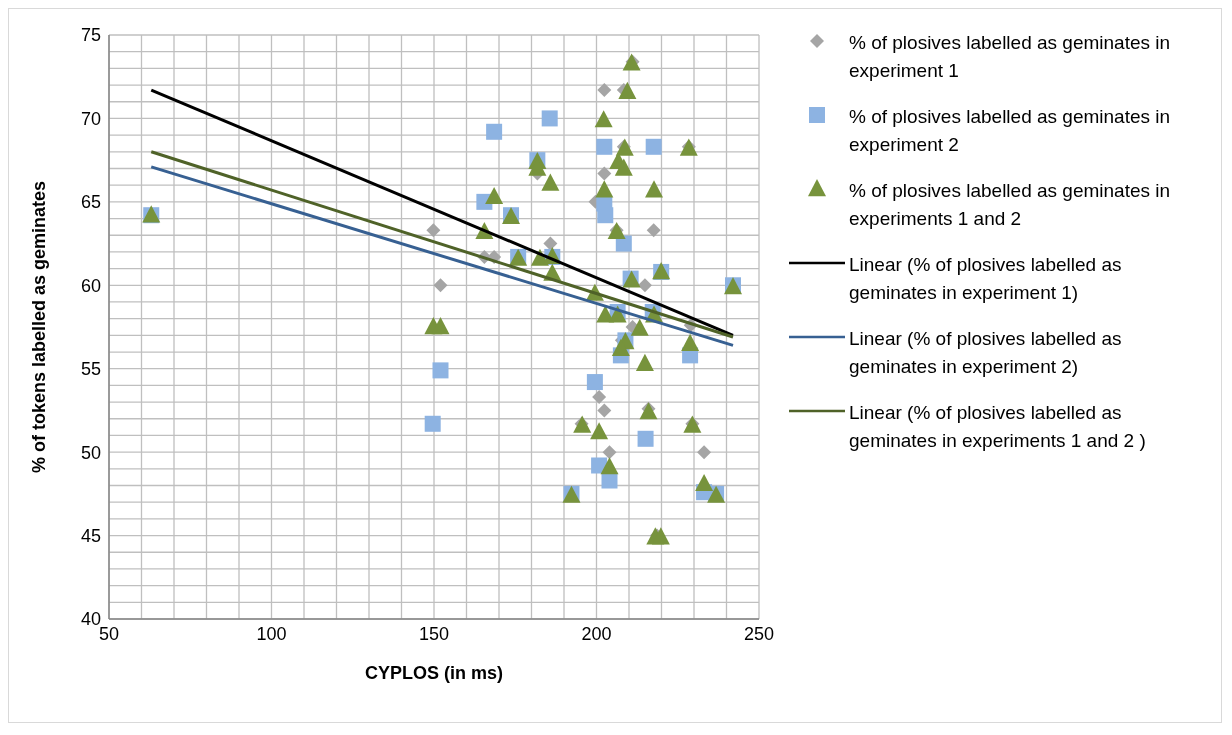 Image resolution: width=1232 pixels, height=735 pixels. What do you see at coordinates (90, 285) in the screenshot?
I see `y-tick-label: 60` at bounding box center [90, 285].